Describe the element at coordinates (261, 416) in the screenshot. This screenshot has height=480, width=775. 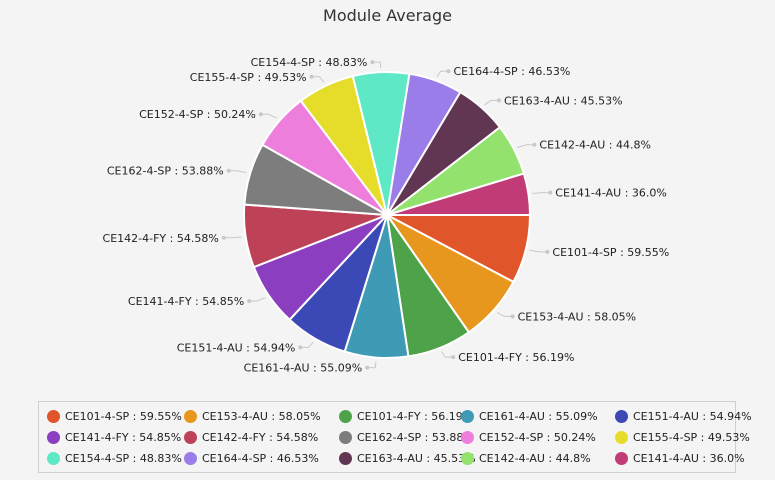
I see `legend-label: CE153-4-AU : 58.05%` at that location.